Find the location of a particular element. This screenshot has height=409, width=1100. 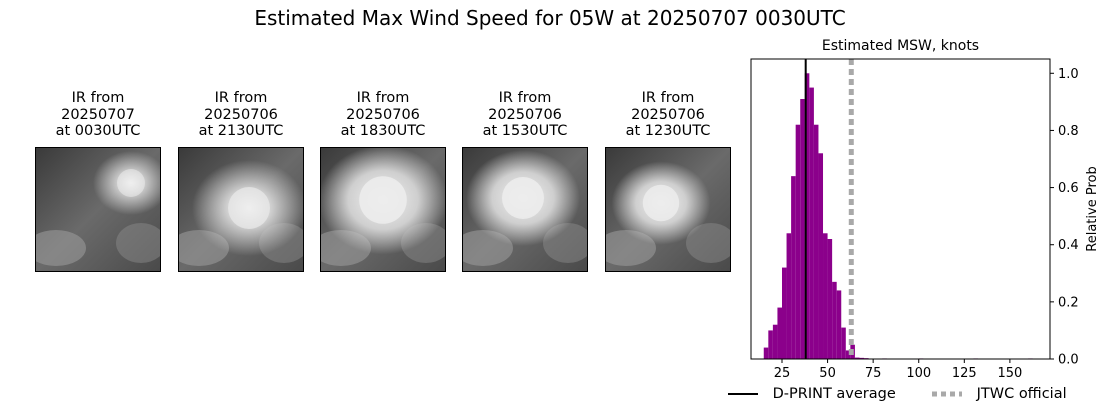

y-tick-label: 0.2 is located at coordinates (1068, 302).